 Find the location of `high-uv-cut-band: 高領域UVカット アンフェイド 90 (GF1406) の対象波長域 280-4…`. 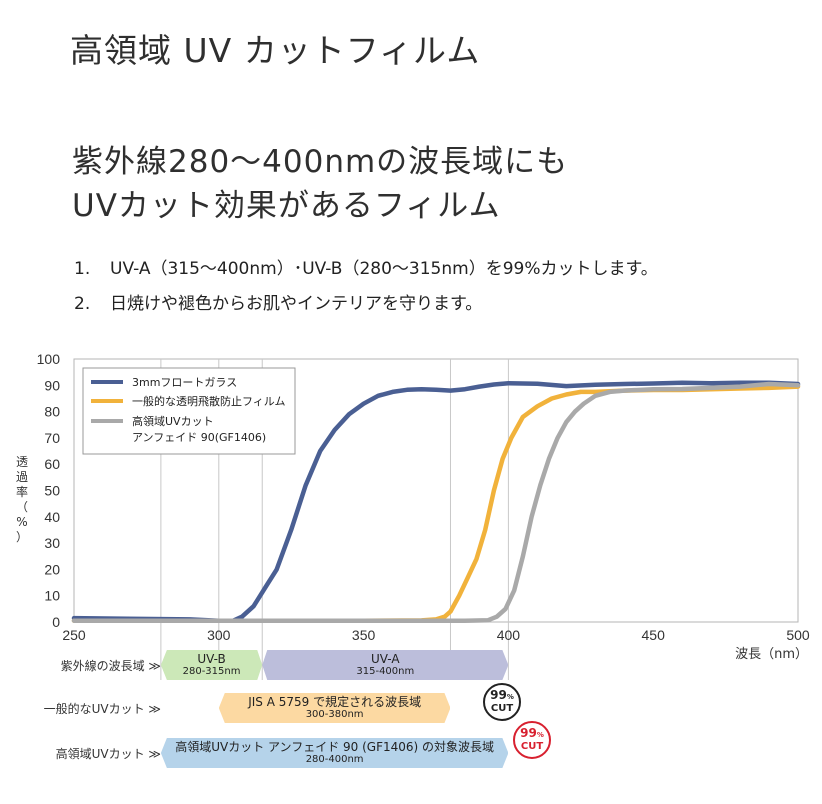

high-uv-cut-band: 高領域UVカット アンフェイド 90 (GF1406) の対象波長域 280-4… is located at coordinates (335, 753).